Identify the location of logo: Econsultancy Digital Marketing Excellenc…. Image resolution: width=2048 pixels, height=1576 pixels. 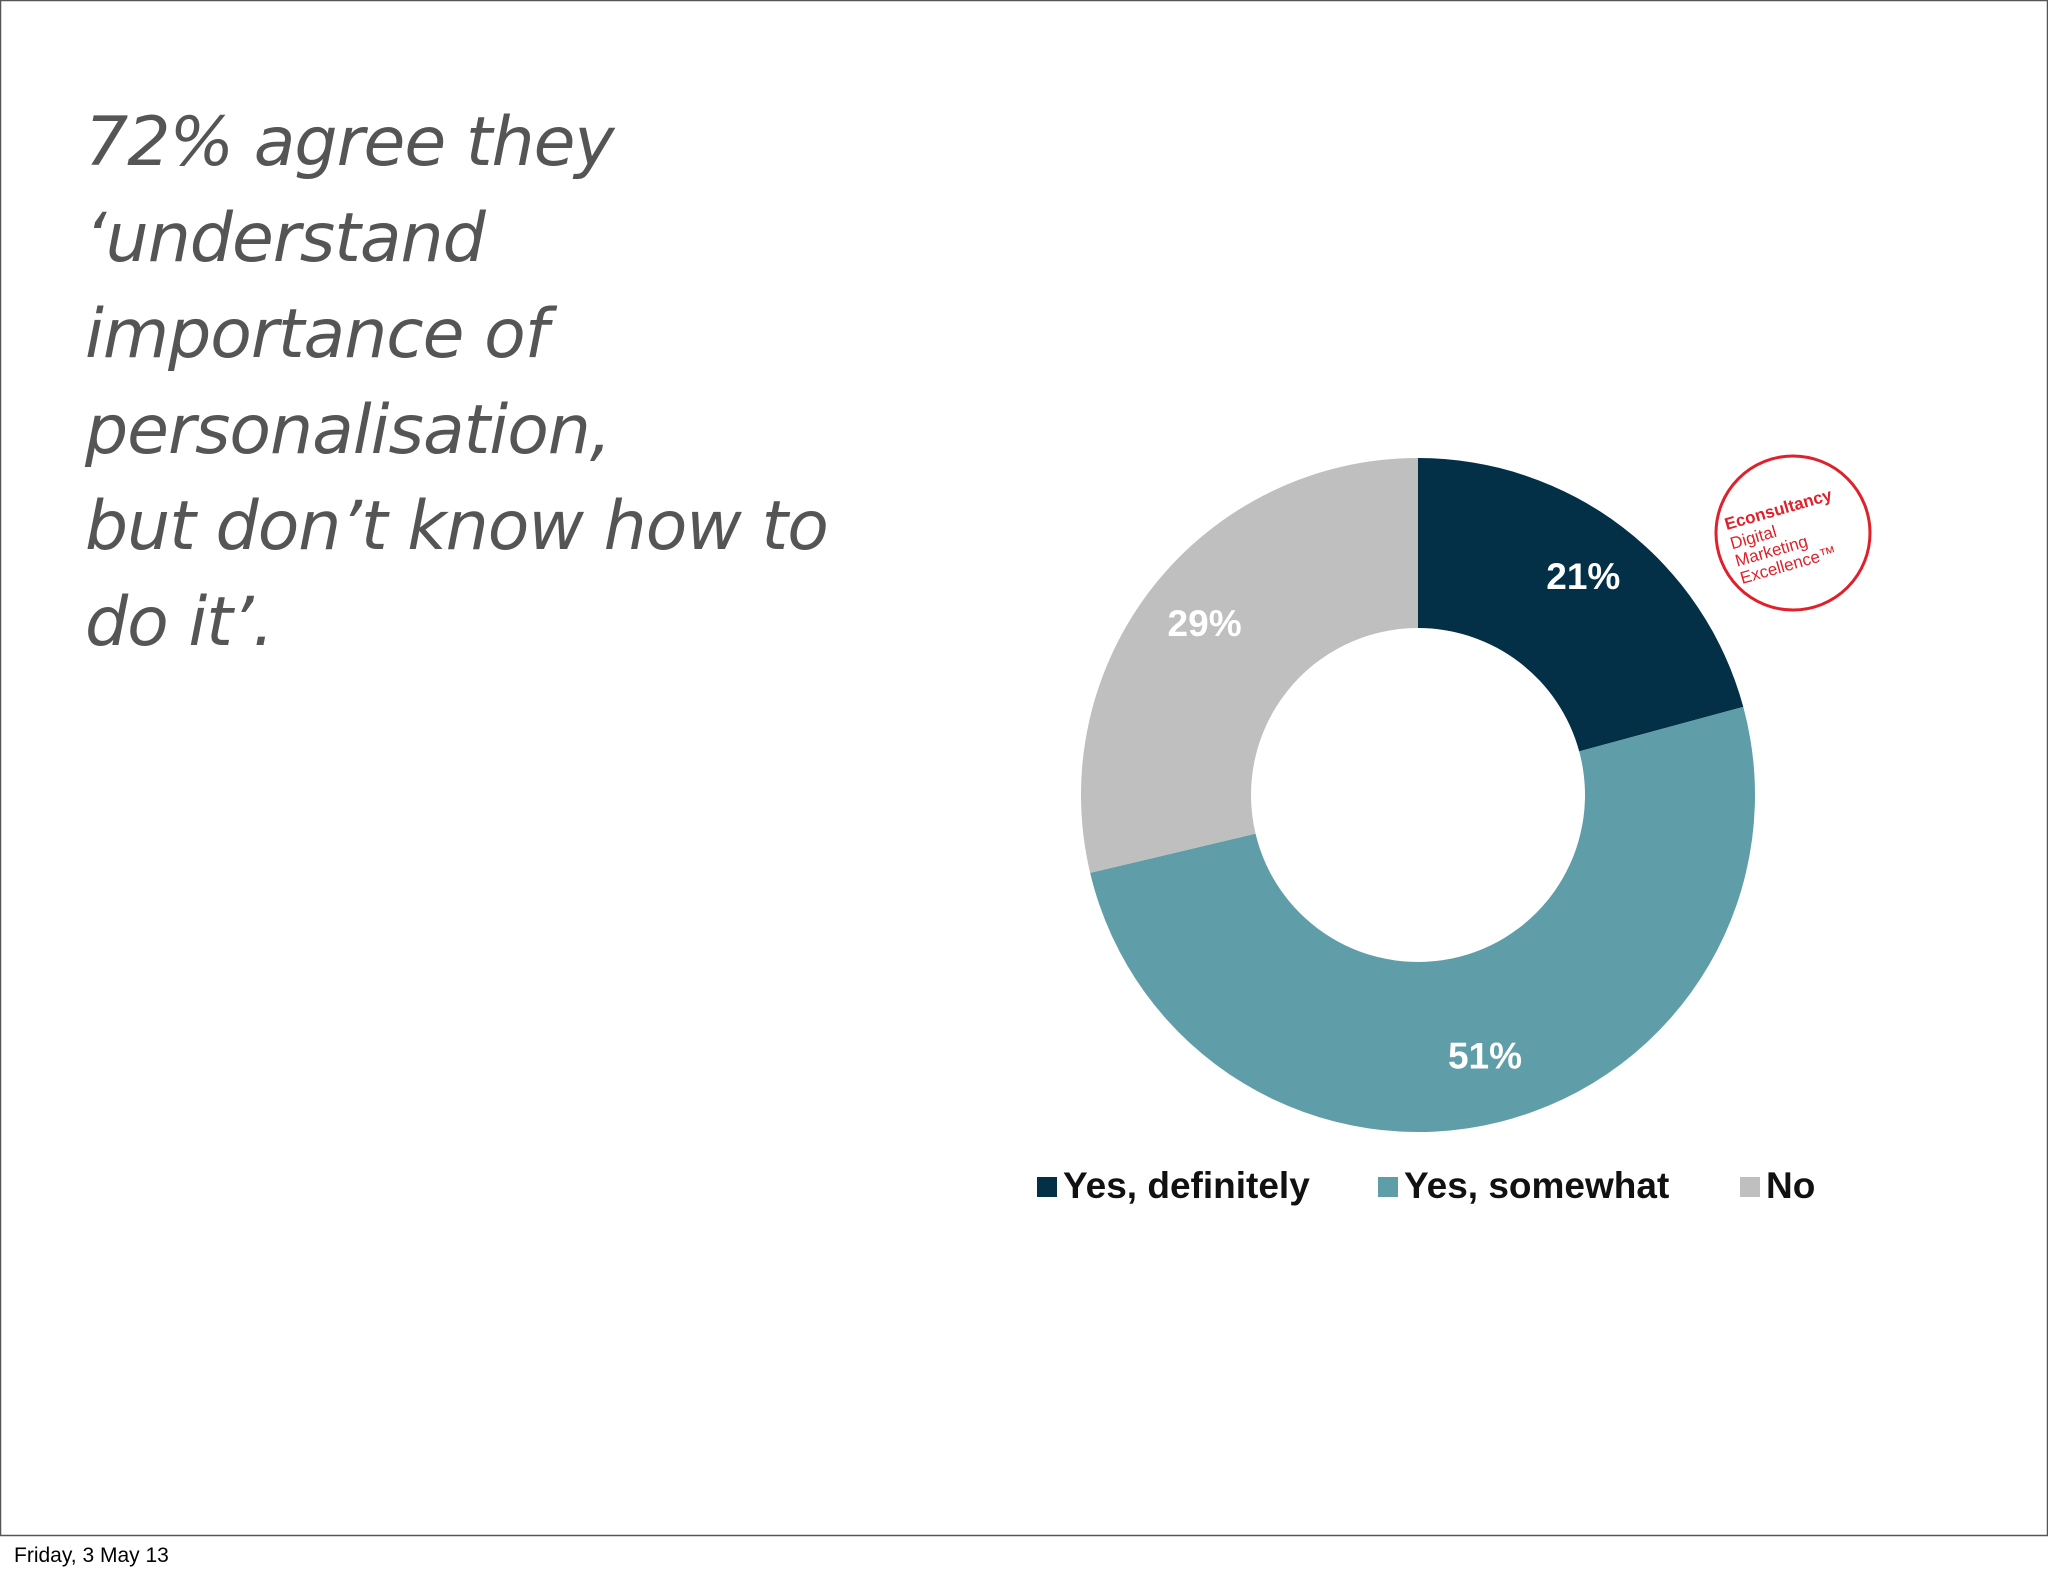
(1793, 533).